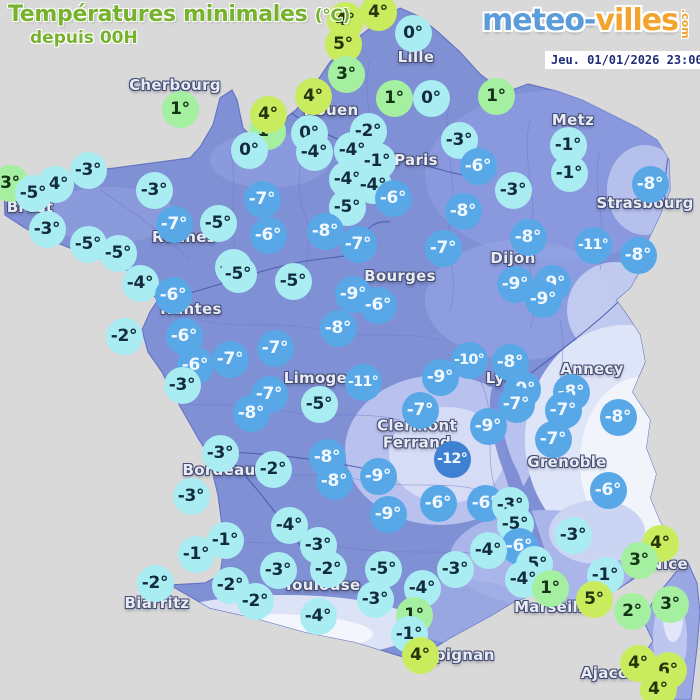  What do you see at coordinates (632, 611) in the screenshot?
I see `temp-bubble: 2°` at bounding box center [632, 611].